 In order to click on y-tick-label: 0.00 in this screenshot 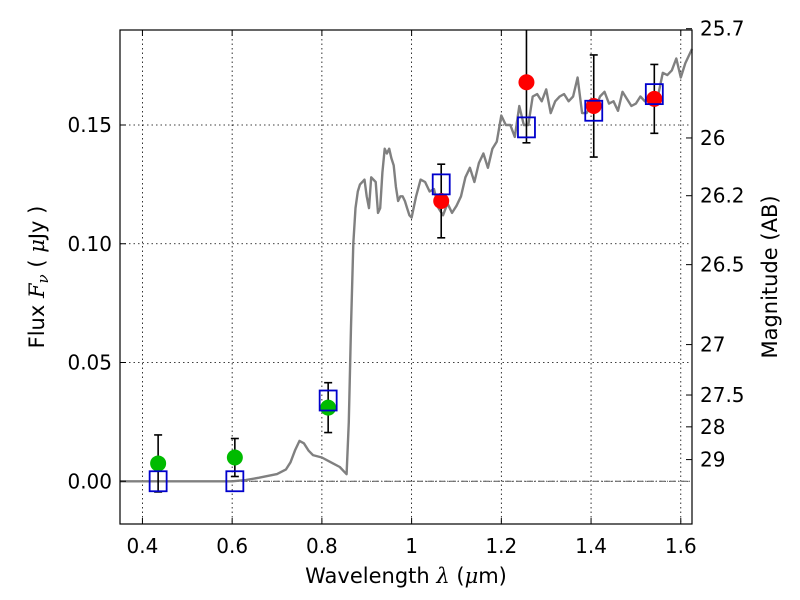, I will do `click(89, 481)`.